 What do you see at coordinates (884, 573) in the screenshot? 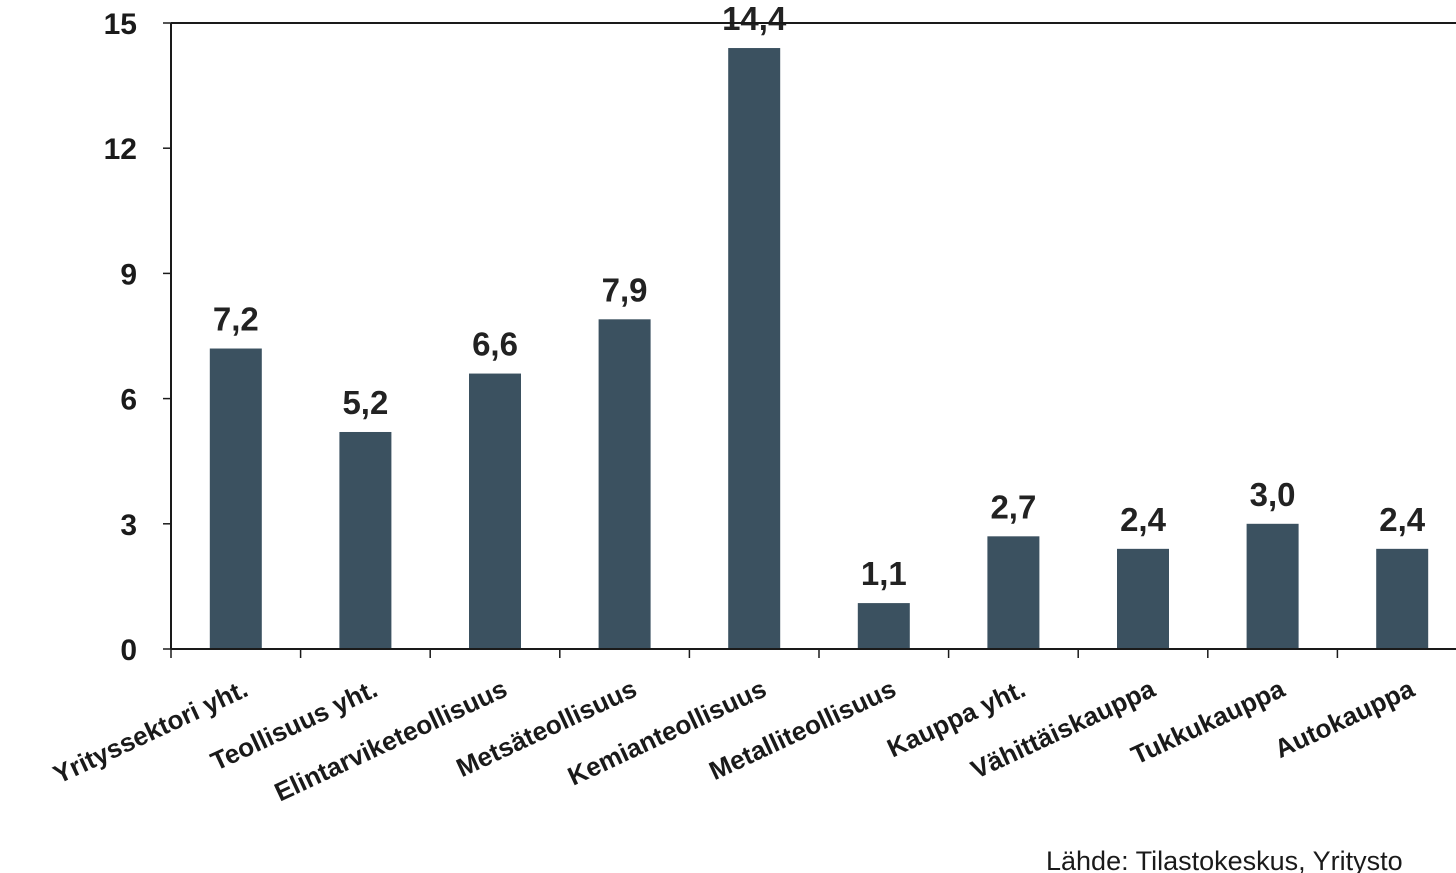
I see `data-label: 1,1` at bounding box center [884, 573].